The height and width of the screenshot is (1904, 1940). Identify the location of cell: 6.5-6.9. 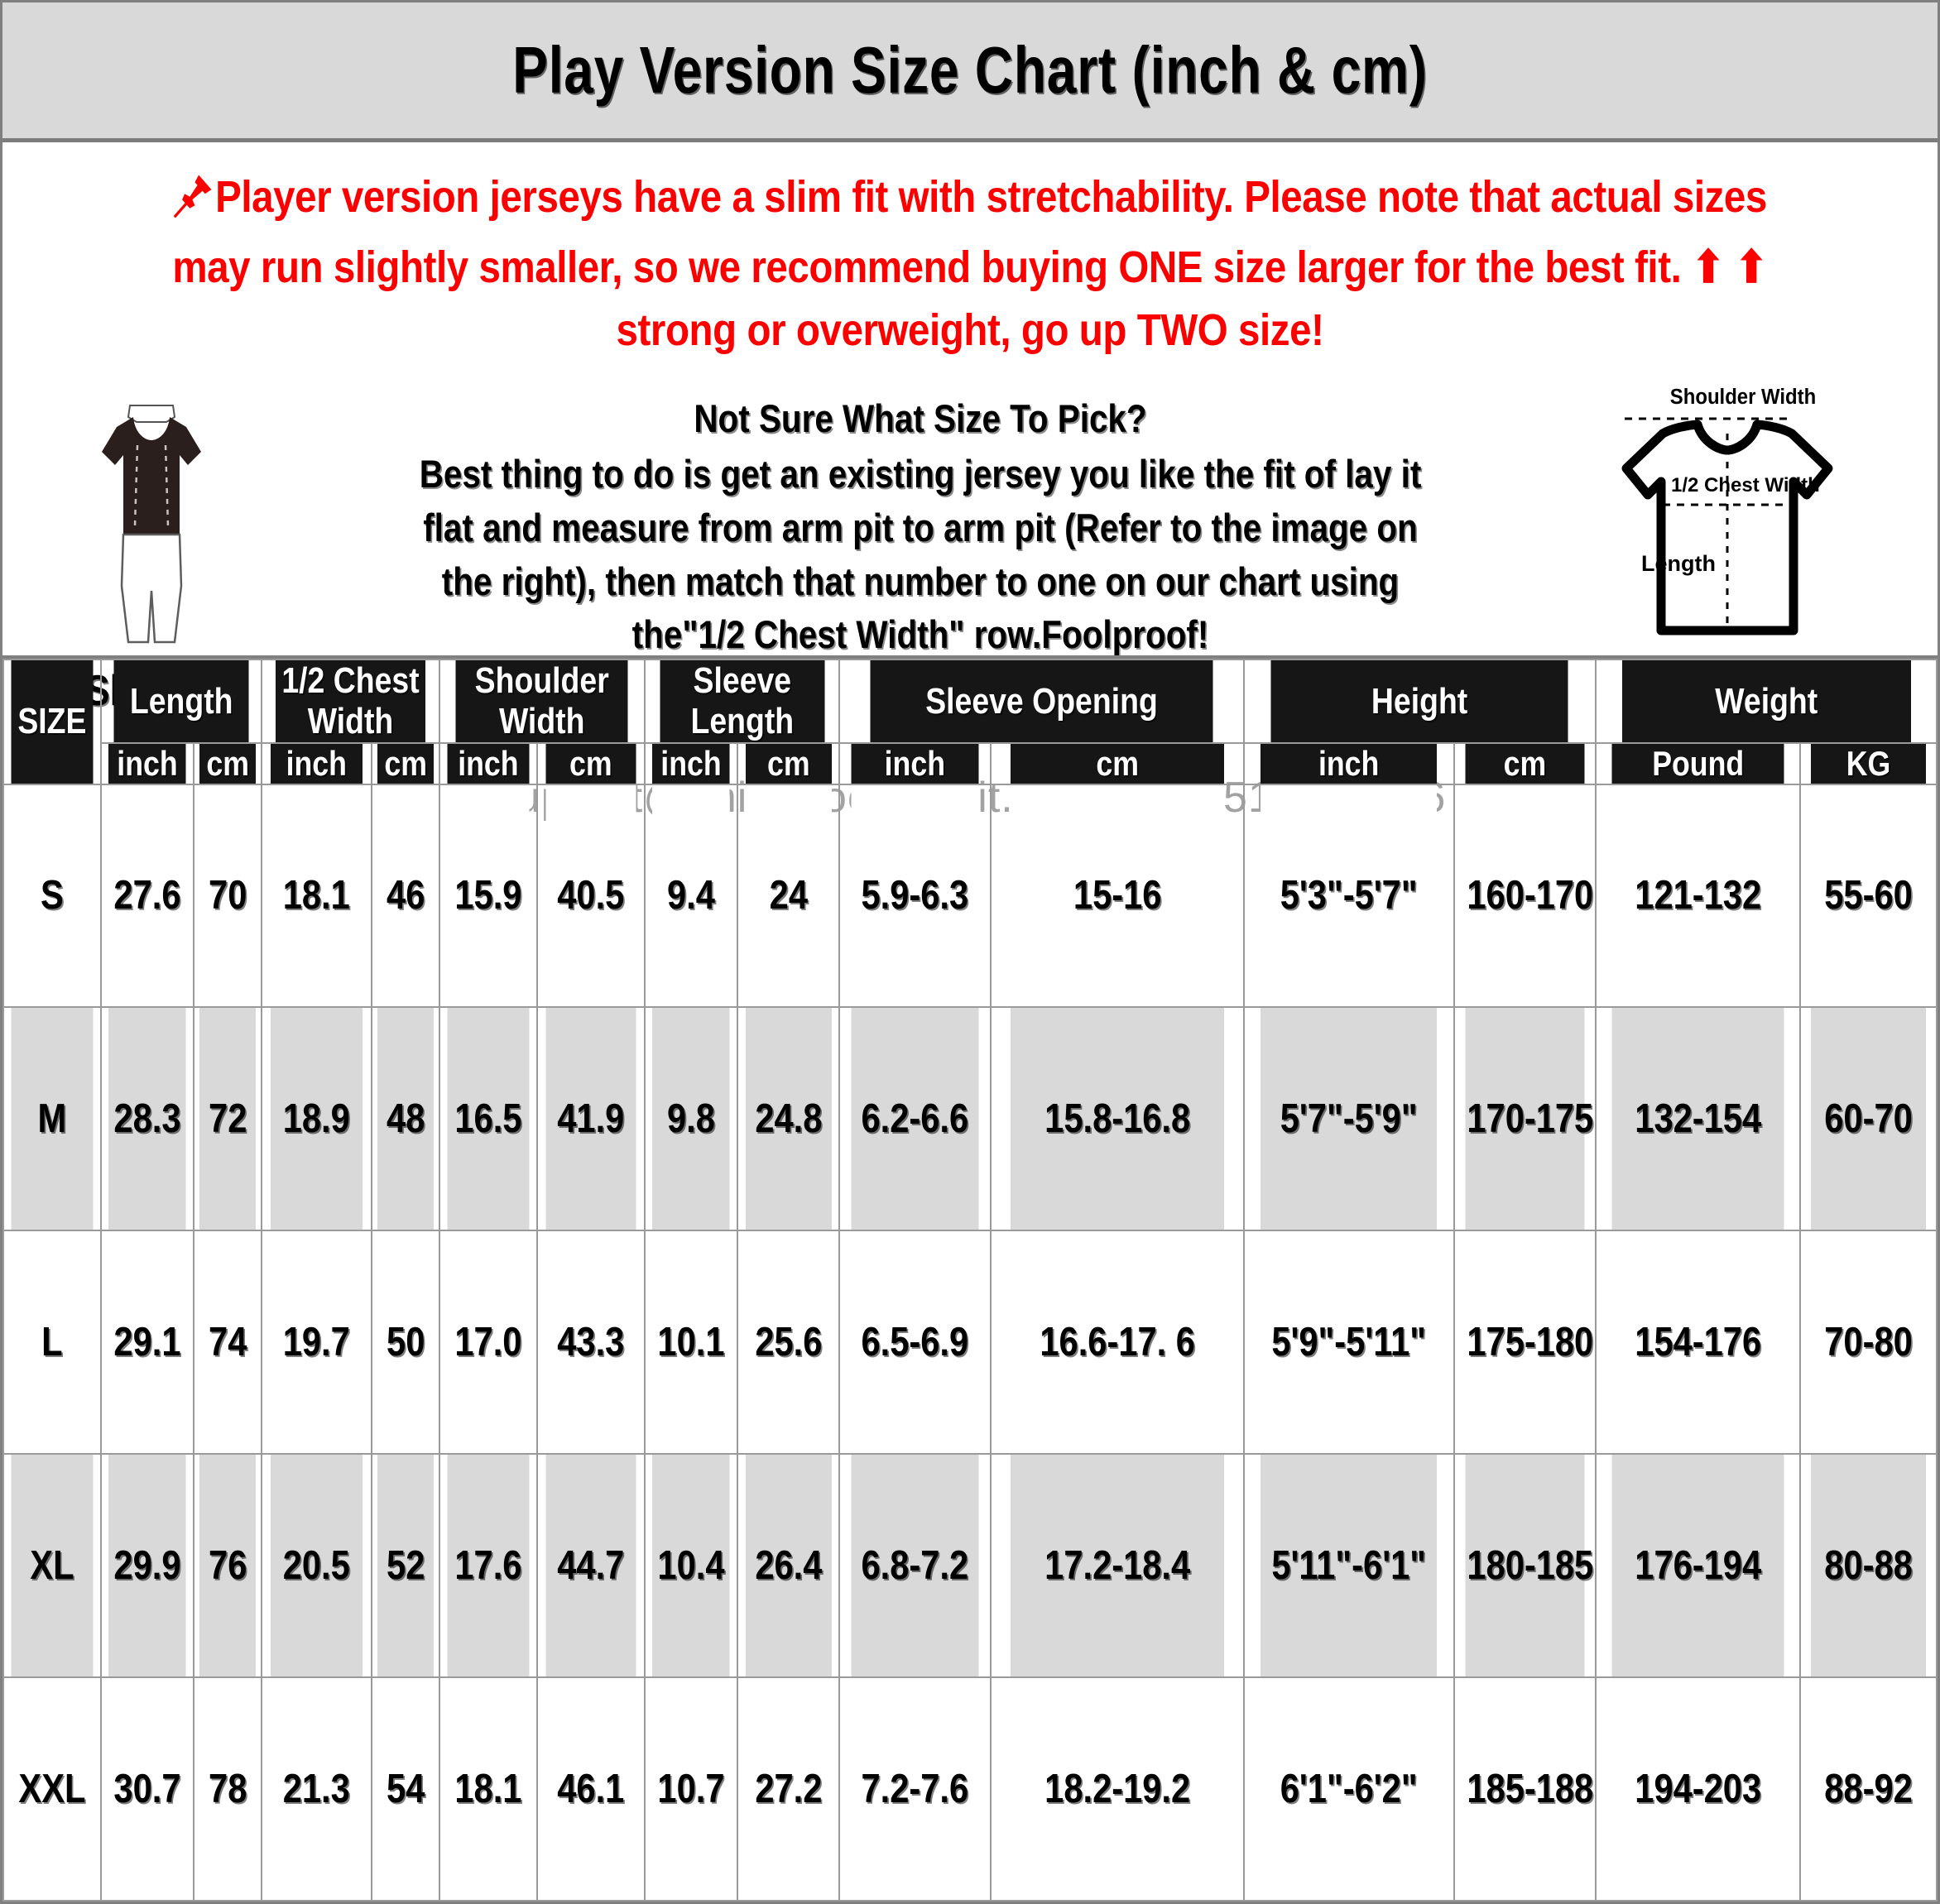
(915, 1343).